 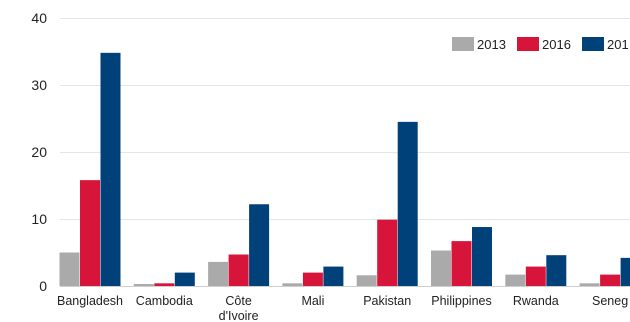 What do you see at coordinates (528, 44) in the screenshot?
I see `legend-swatch-2016` at bounding box center [528, 44].